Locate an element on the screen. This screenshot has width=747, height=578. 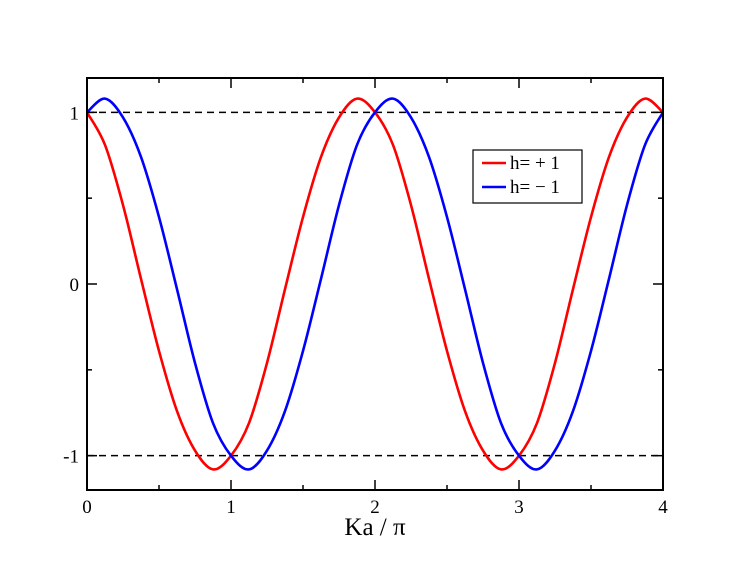
legend: h= + 1 h= − 1 is located at coordinates (527, 176).